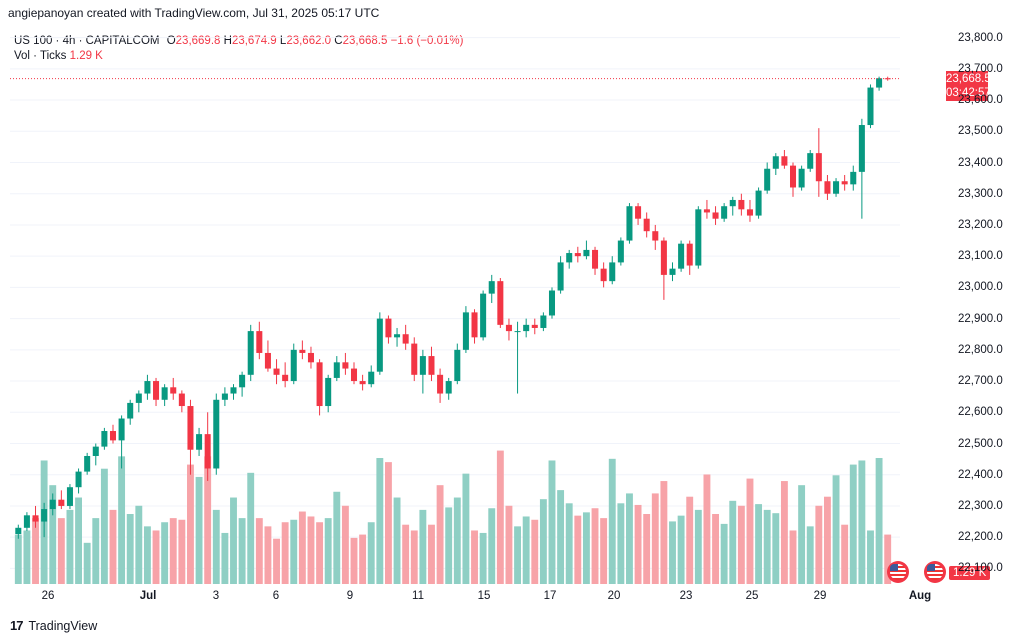 The width and height of the screenshot is (1024, 642). Describe the element at coordinates (980, 349) in the screenshot. I see `price-tick-label: 22,800.0` at that location.